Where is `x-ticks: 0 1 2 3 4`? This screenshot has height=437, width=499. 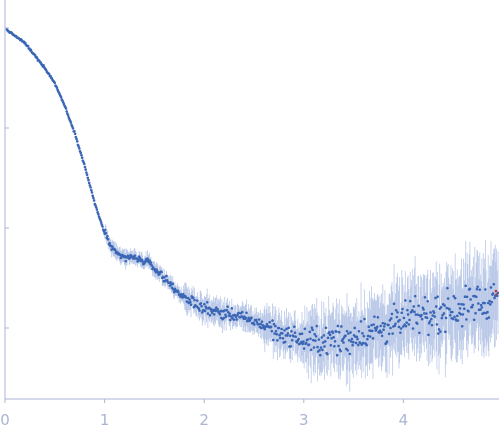 x-ticks: 0 1 2 3 4 is located at coordinates (204, 414).